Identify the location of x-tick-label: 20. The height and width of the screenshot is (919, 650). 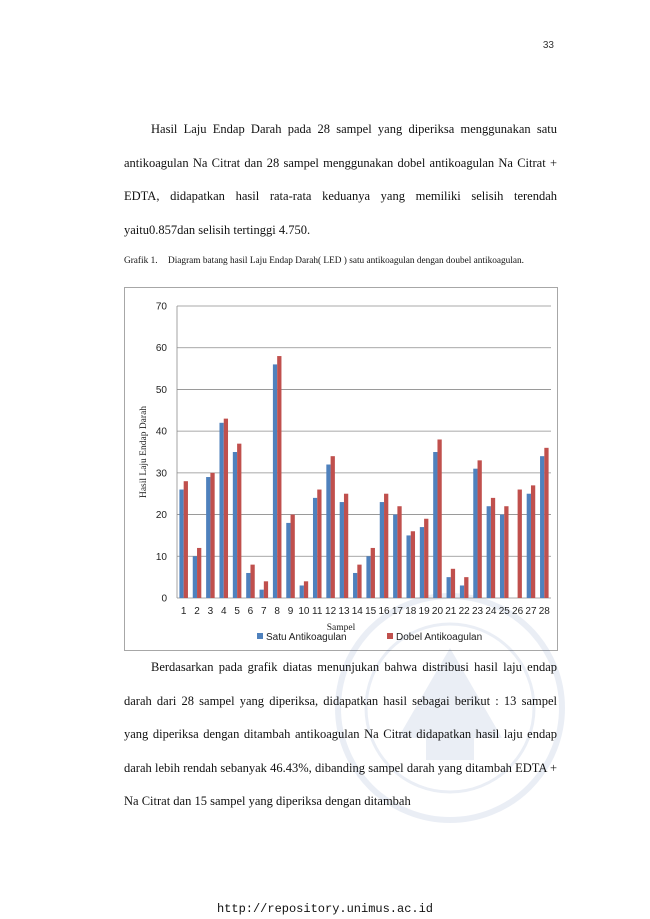
(438, 611).